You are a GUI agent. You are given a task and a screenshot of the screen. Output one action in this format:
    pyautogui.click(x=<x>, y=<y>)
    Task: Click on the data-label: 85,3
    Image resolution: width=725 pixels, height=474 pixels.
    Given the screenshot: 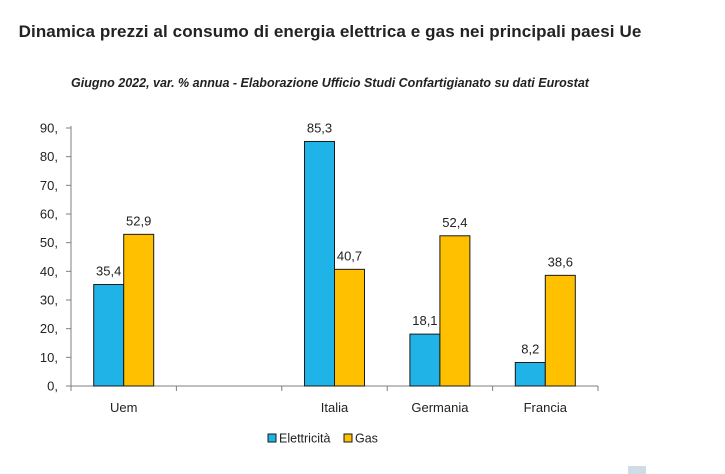 What is the action you would take?
    pyautogui.click(x=319, y=127)
    